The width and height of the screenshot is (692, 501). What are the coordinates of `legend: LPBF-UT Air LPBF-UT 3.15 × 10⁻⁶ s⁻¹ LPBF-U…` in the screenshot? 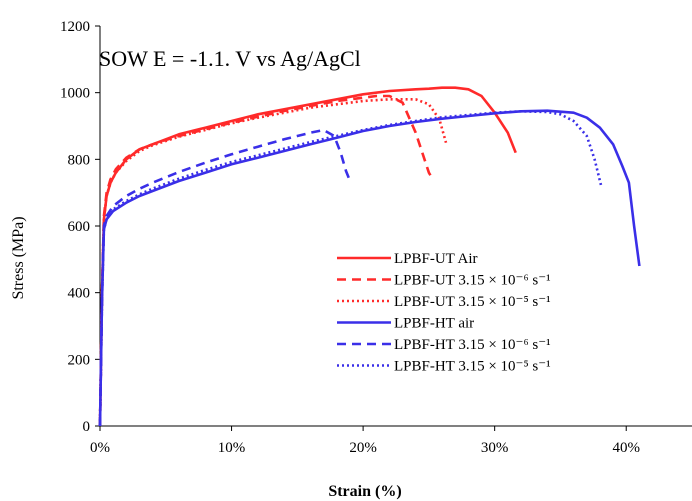 It's located at (444, 313).